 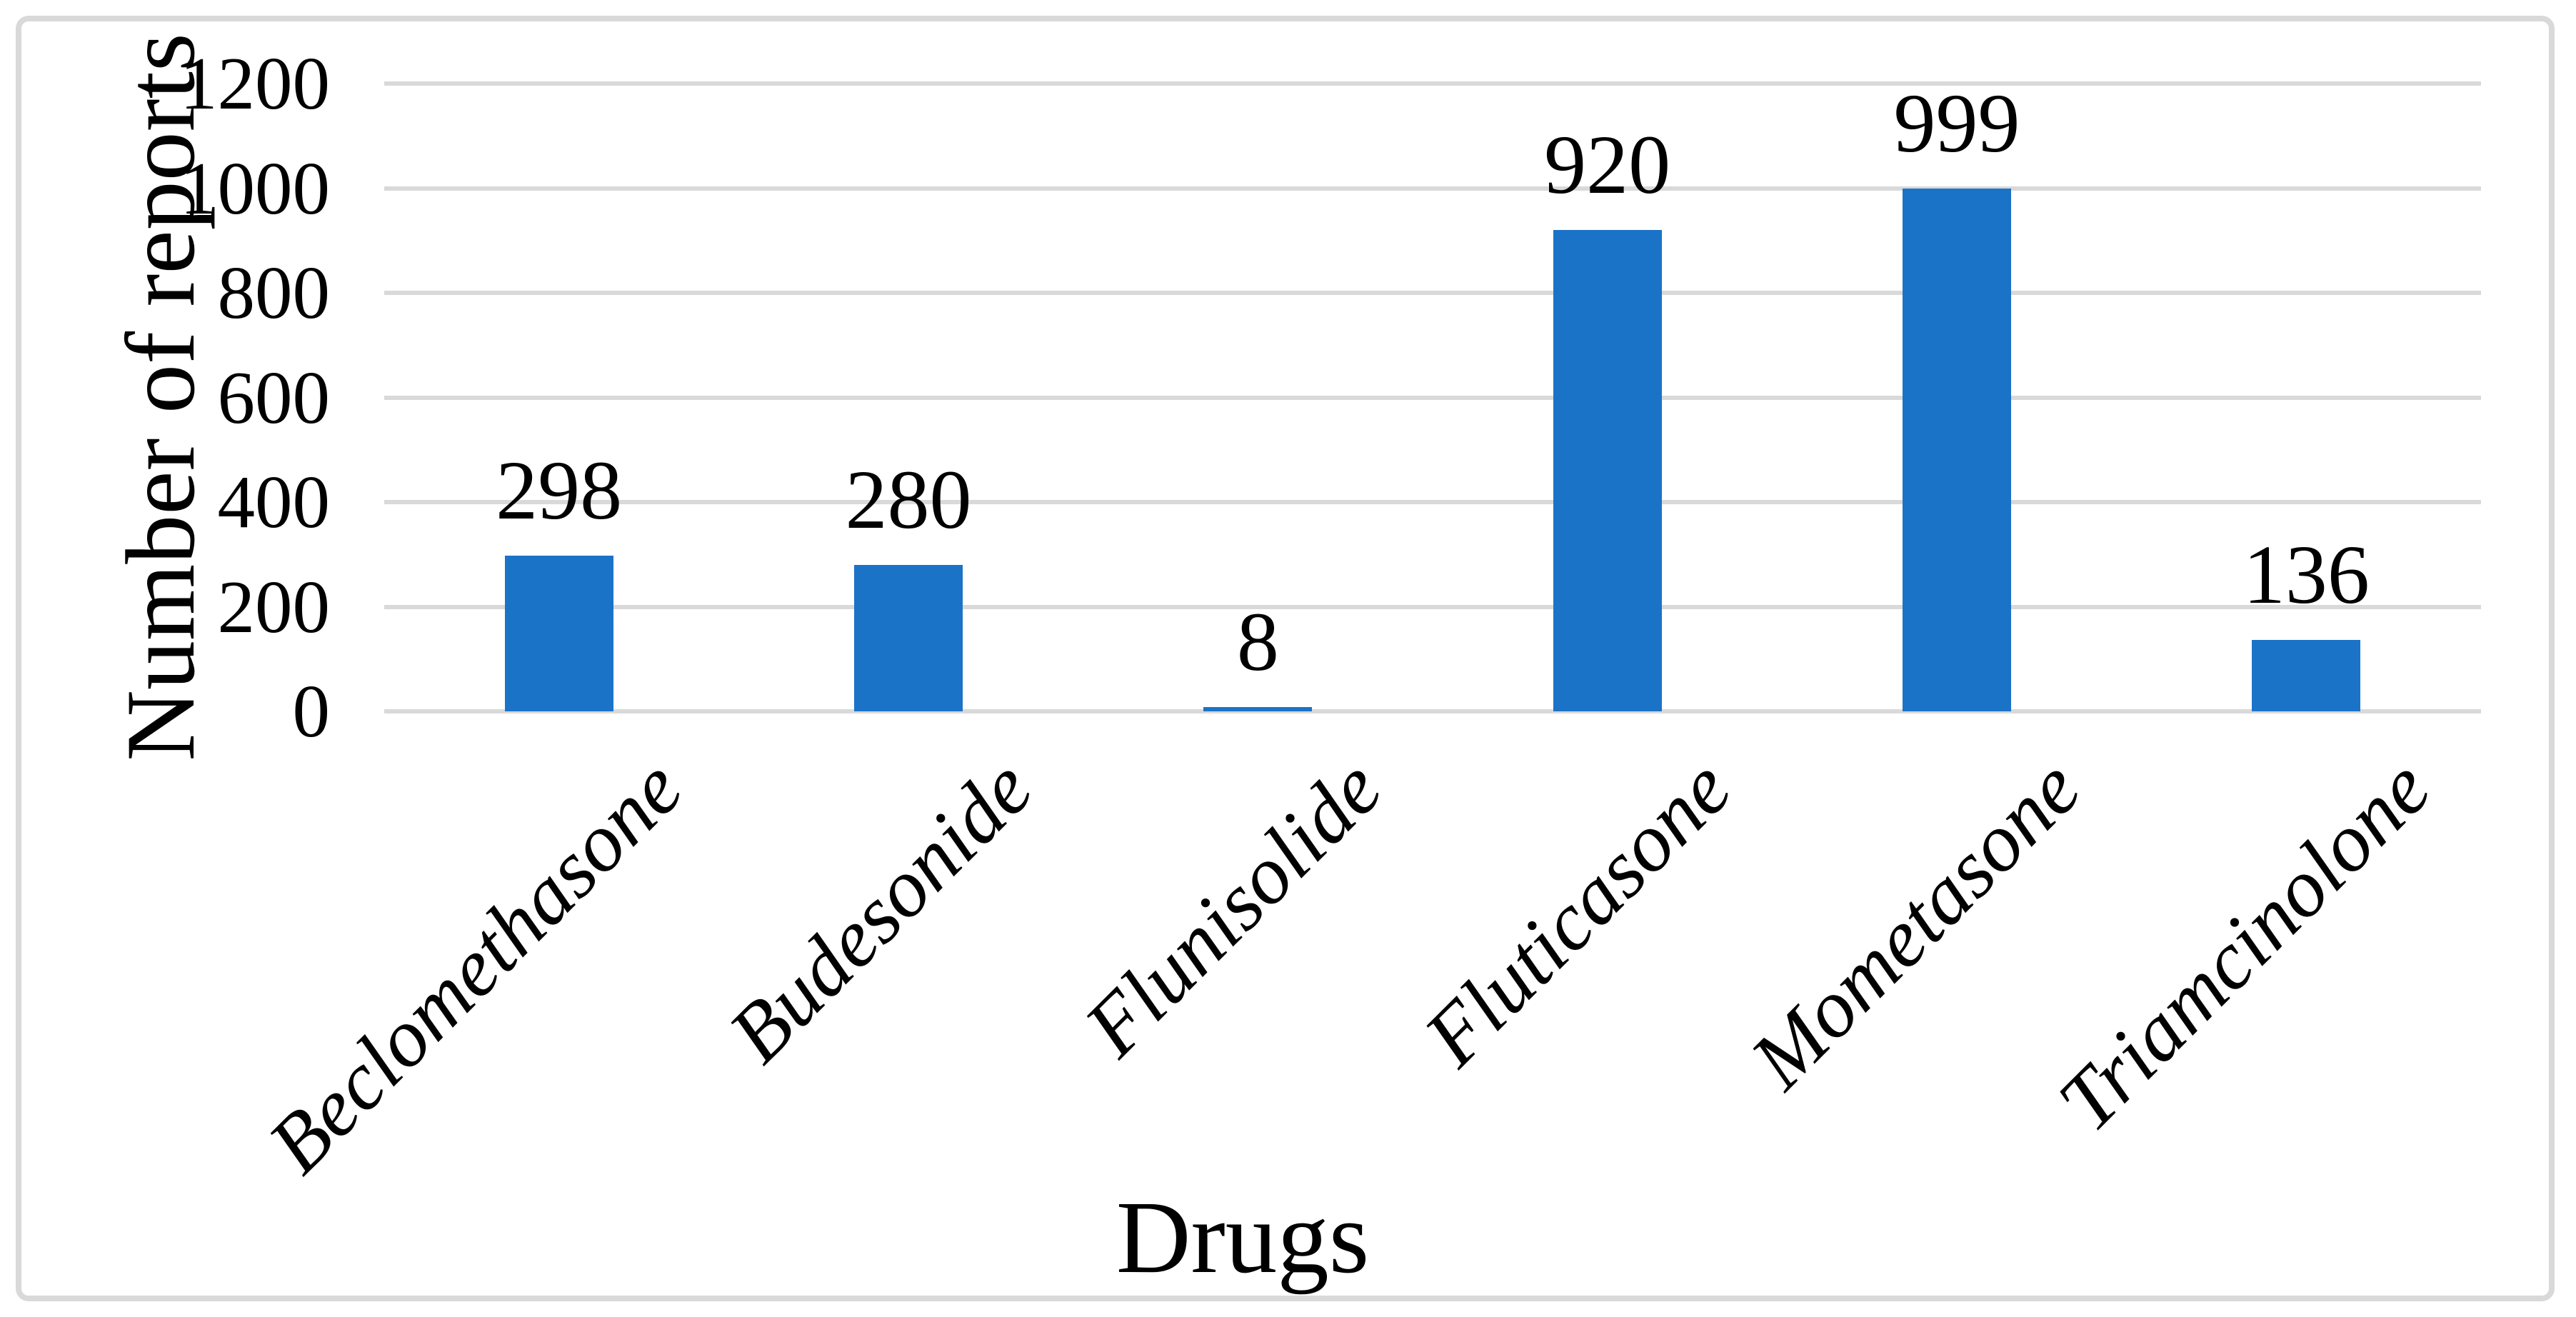 I want to click on bar-value-label-fluticasone: 920, so click(x=1607, y=164).